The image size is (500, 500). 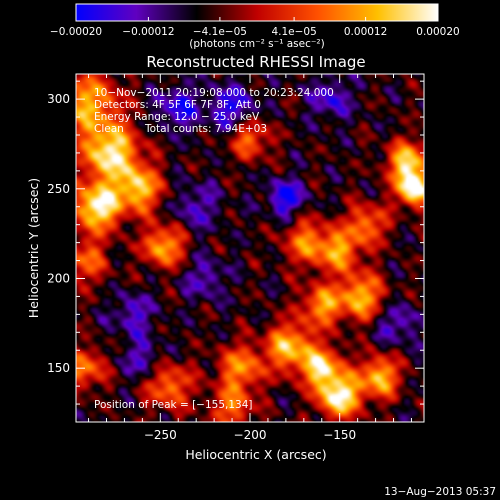 I want to click on chart-title: Reconstructed RHESSI Image, so click(x=255, y=62).